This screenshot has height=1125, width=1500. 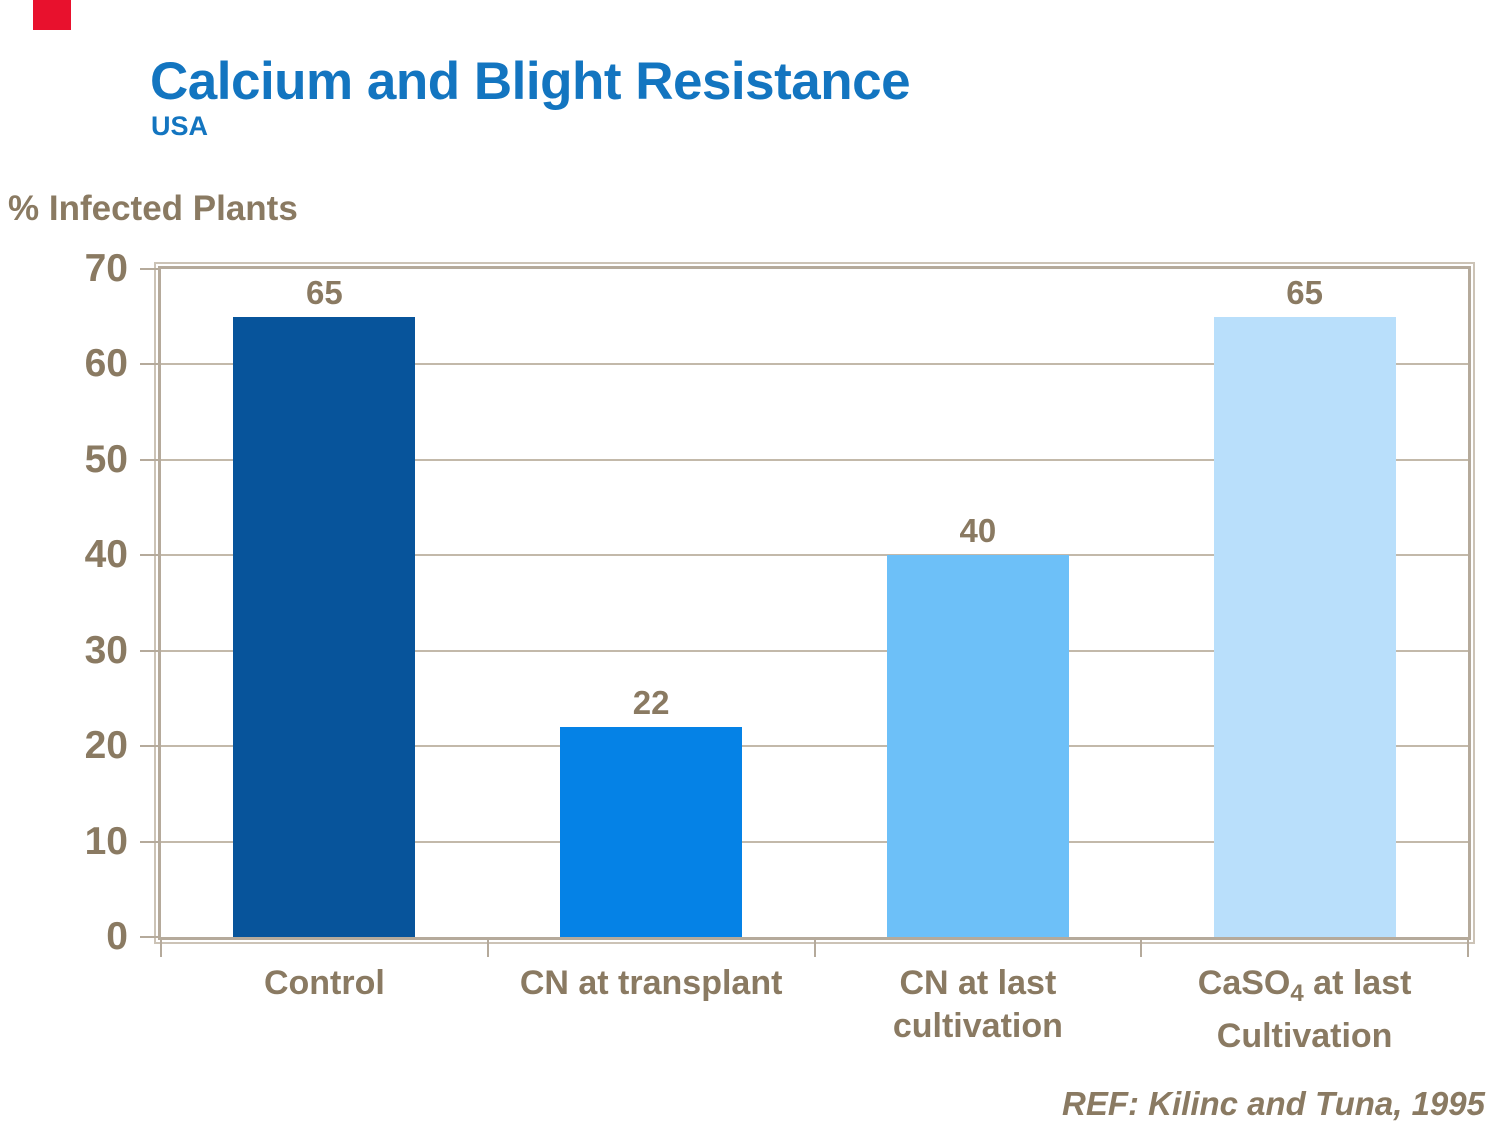 What do you see at coordinates (106, 459) in the screenshot?
I see `y-tick-label: 50` at bounding box center [106, 459].